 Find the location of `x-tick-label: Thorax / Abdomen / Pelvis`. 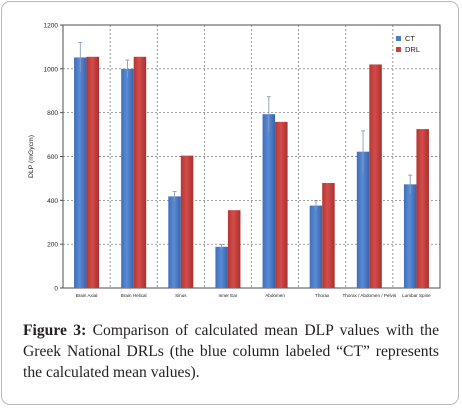

x-tick-label: Thorax / Abdomen / Pelvis is located at coordinates (370, 295).